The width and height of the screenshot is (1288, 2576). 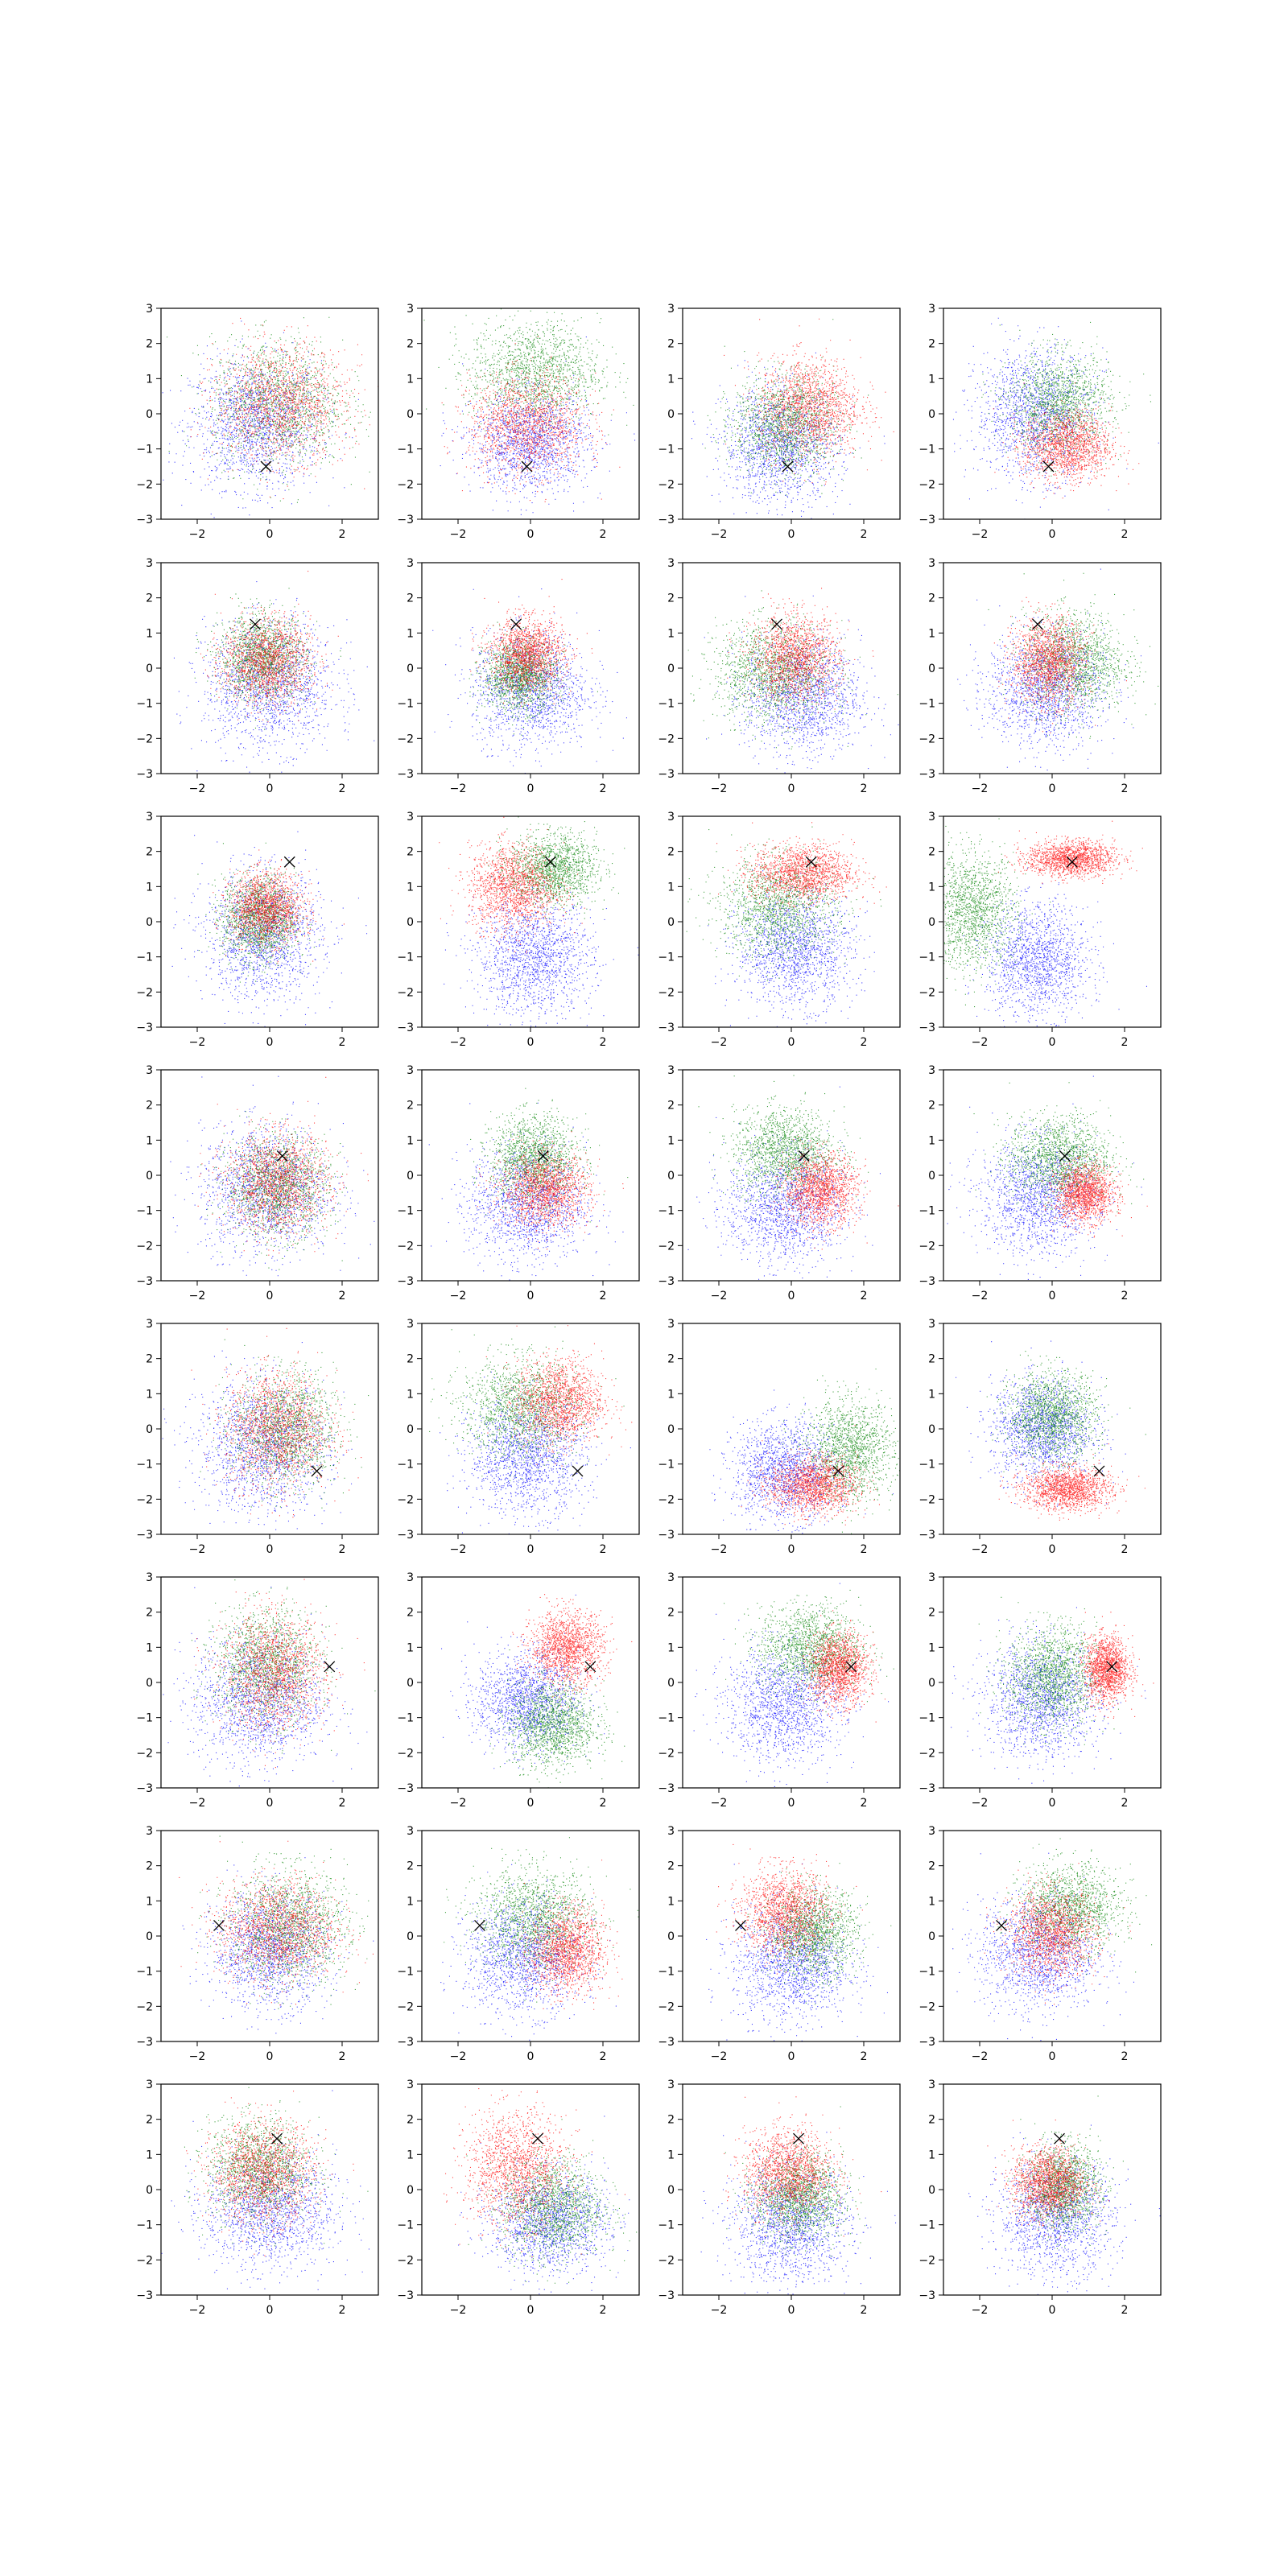 I want to click on subplot-r4-c2: −2 0 2 −3 −2 −1 0 1 2 3, so click(x=518, y=1183).